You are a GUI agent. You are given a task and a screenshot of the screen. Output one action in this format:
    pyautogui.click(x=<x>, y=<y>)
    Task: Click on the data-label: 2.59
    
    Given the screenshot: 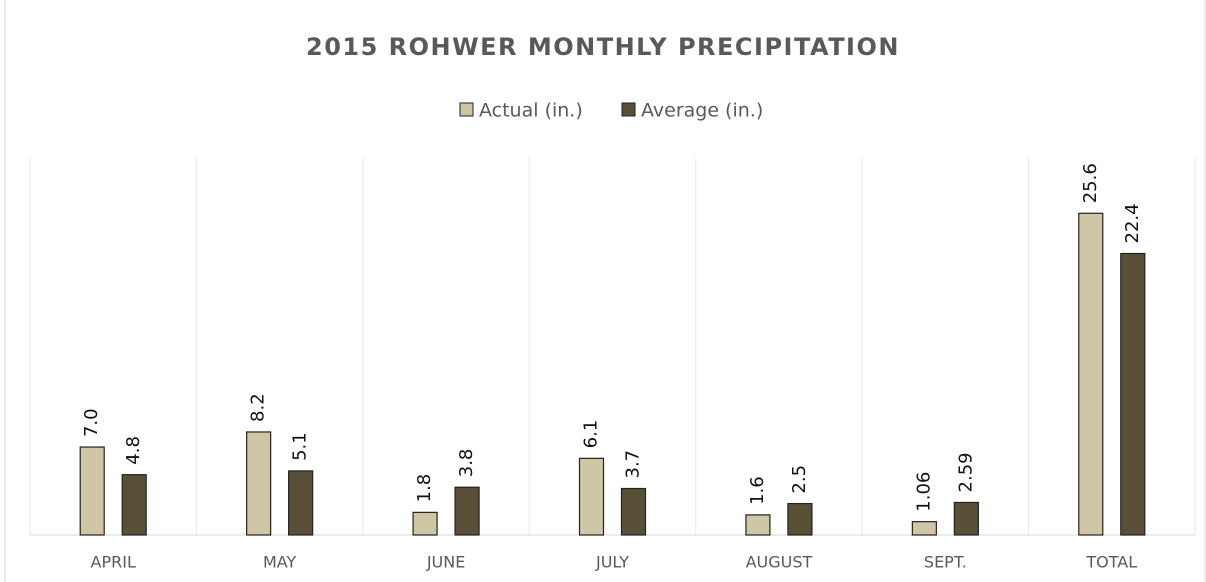 What is the action you would take?
    pyautogui.click(x=965, y=472)
    